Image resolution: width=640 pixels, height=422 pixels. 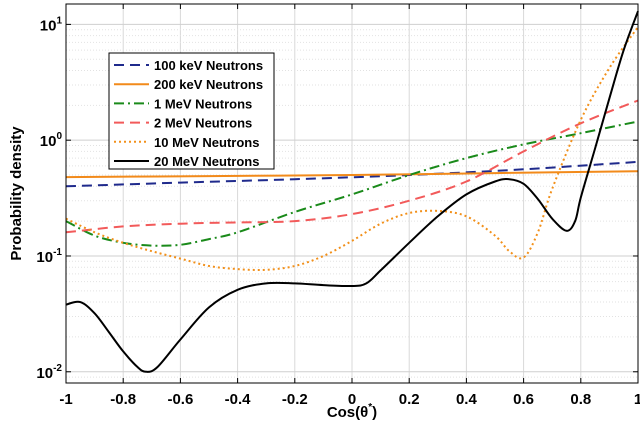 I want to click on y-tick-label: 10⁻², so click(x=49, y=372).